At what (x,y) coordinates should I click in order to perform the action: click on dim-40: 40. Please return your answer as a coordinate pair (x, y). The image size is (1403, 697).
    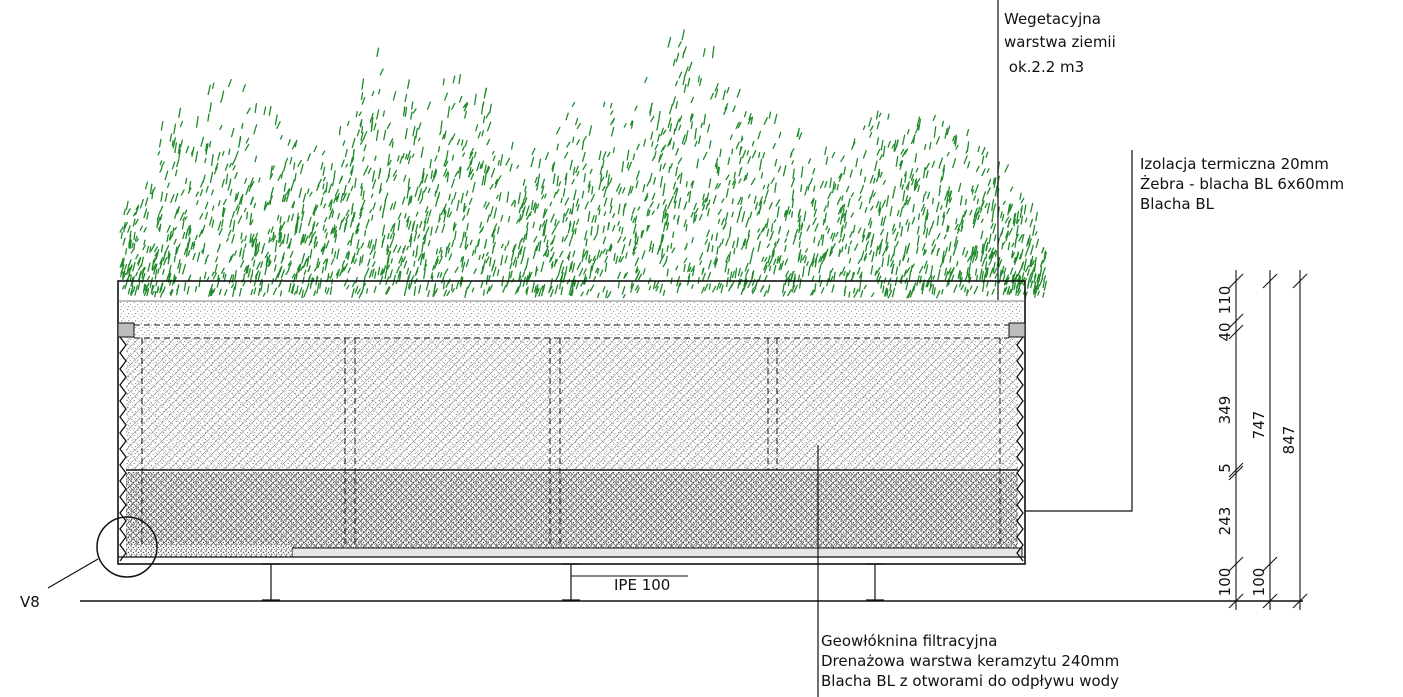
    Looking at the image, I should click on (1225, 331).